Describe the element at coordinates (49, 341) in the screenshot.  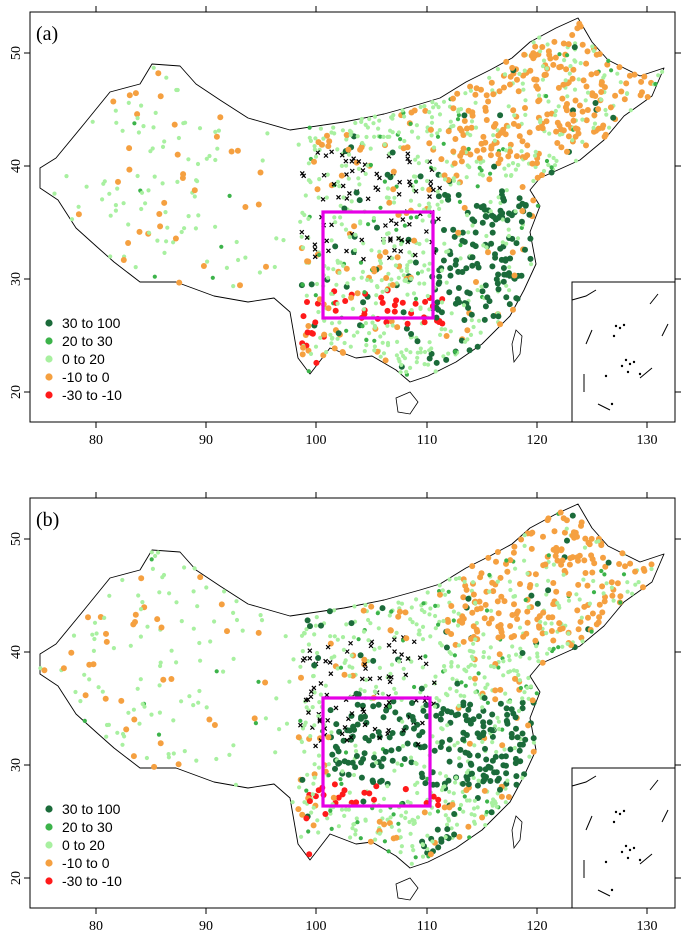
I see `legend-swatch-high` at that location.